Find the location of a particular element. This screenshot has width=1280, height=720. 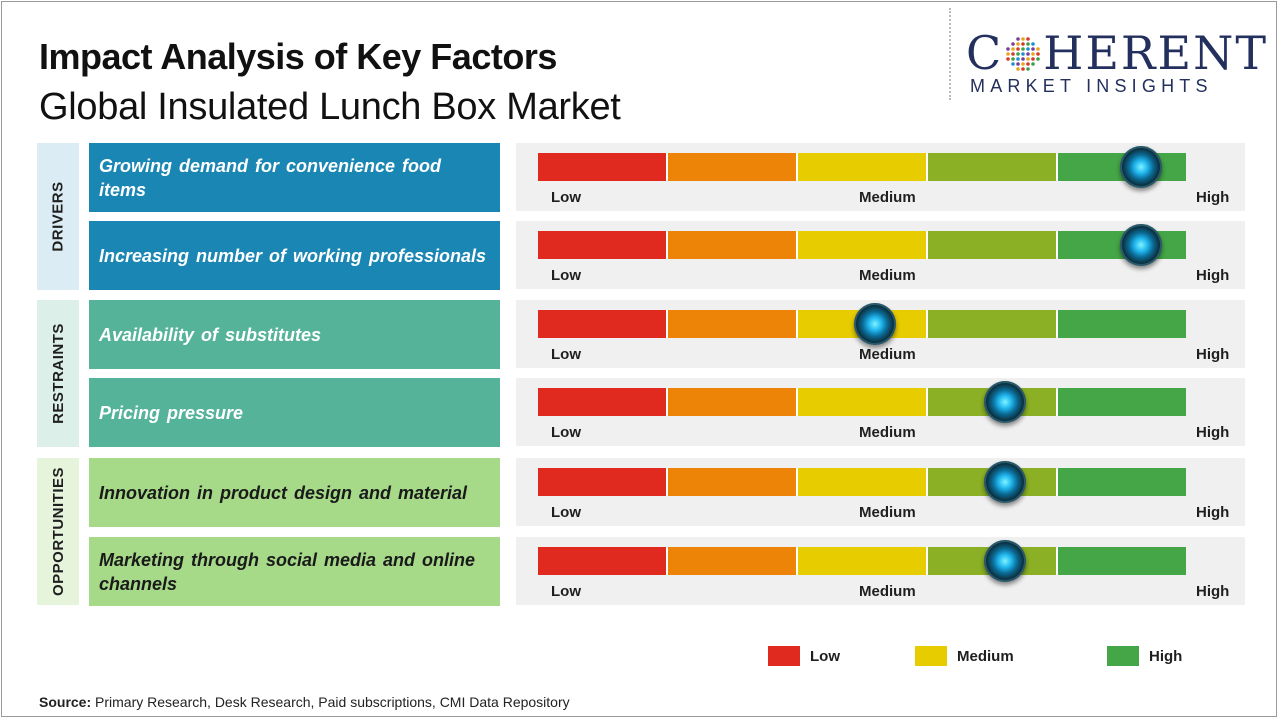

legend-item-high: High is located at coordinates (1144, 656).